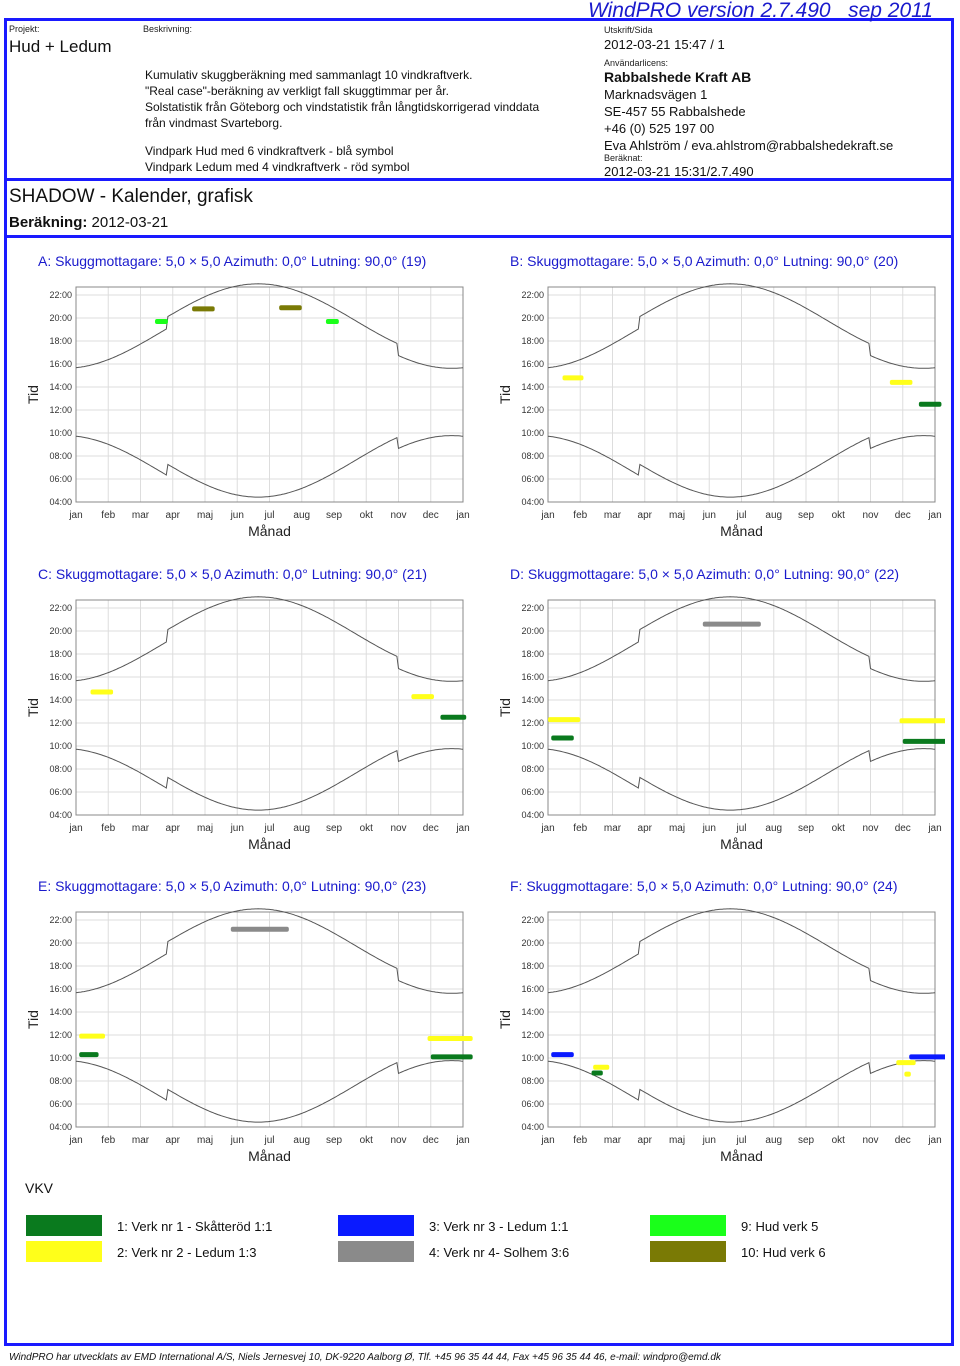 This screenshot has height=1366, width=960. Describe the element at coordinates (499, 1252) in the screenshot. I see `legend-label-4: 4: Verk nr 4- Solhem 3:6` at that location.